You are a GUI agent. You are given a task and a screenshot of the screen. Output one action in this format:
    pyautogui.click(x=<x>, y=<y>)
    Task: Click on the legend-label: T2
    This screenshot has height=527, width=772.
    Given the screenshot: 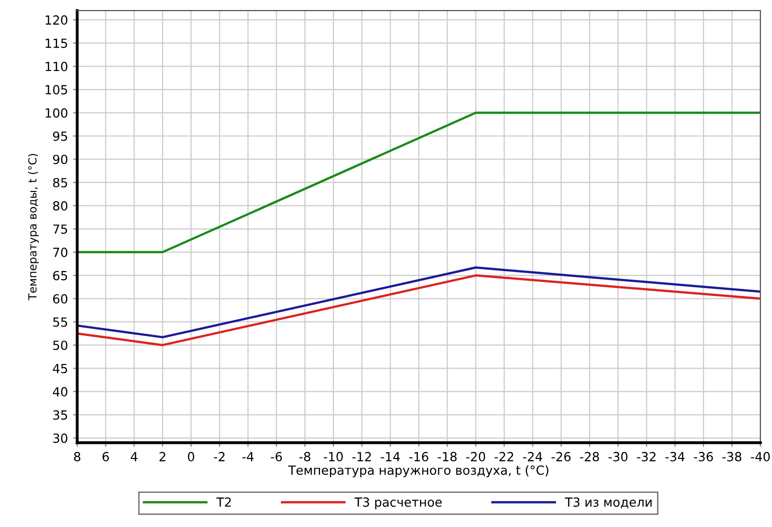 What is the action you would take?
    pyautogui.click(x=223, y=502)
    